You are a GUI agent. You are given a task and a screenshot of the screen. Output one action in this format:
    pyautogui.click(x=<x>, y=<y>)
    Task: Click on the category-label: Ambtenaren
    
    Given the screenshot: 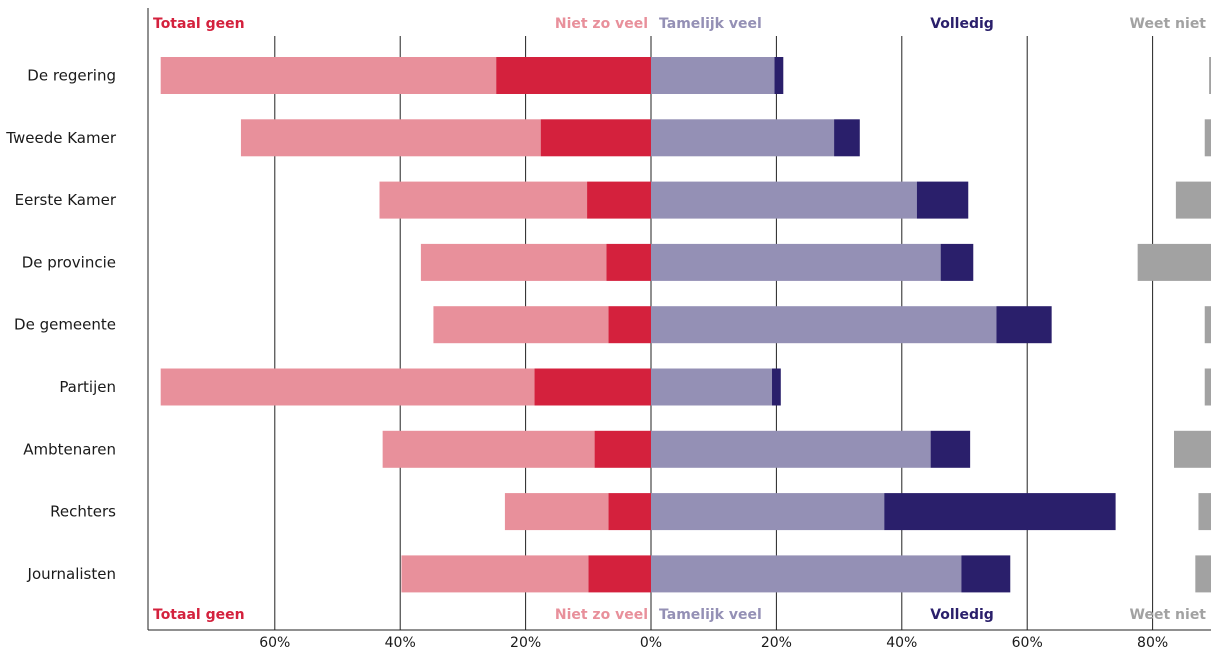 What is the action you would take?
    pyautogui.click(x=69, y=449)
    